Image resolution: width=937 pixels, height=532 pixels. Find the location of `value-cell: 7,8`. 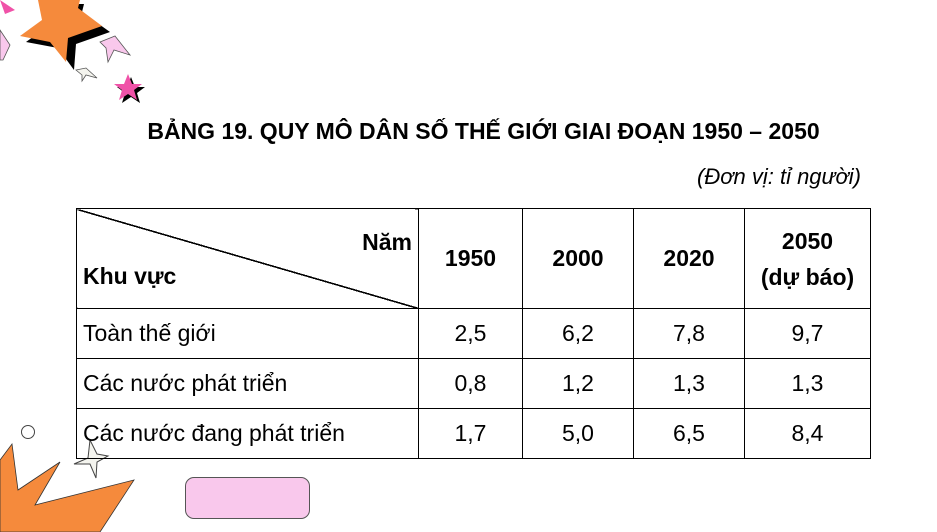

value-cell: 7,8 is located at coordinates (689, 333).